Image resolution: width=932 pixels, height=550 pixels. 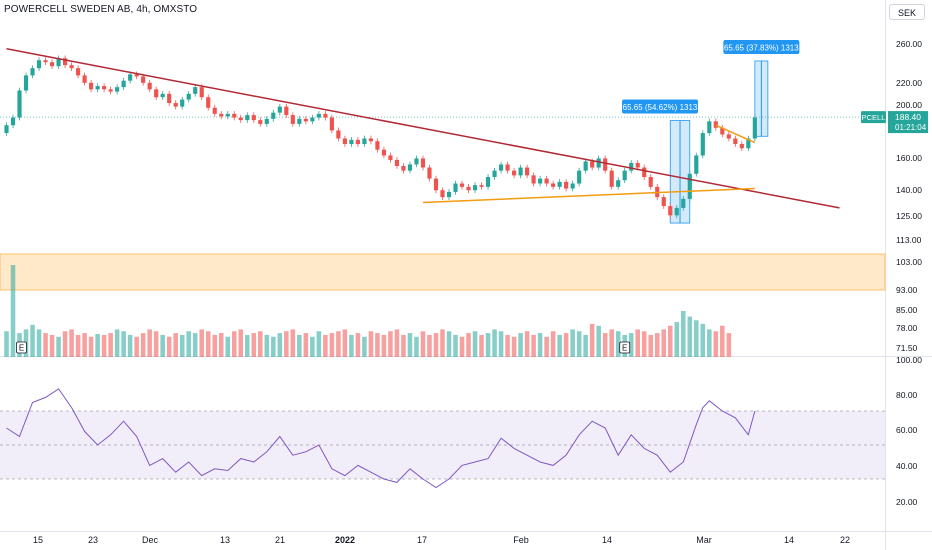 I want to click on currency-button: SEK, so click(x=907, y=12).